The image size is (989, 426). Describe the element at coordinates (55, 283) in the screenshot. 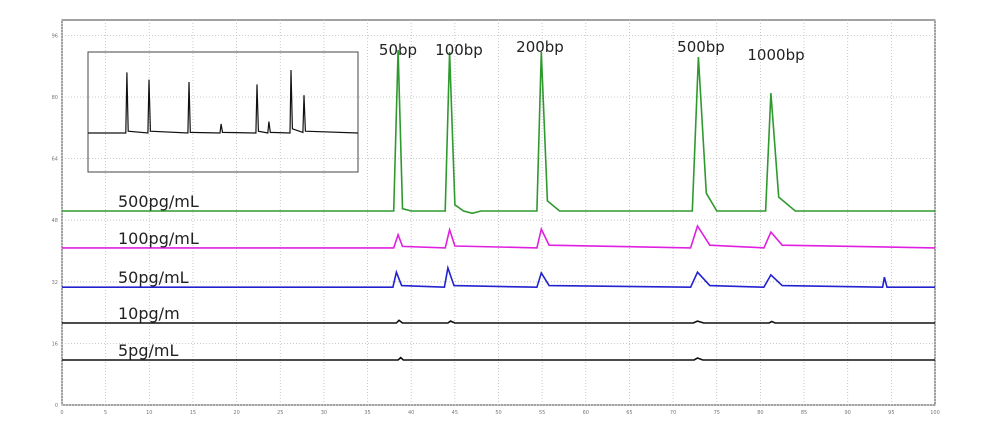

I see `y-tick-label: 32` at that location.